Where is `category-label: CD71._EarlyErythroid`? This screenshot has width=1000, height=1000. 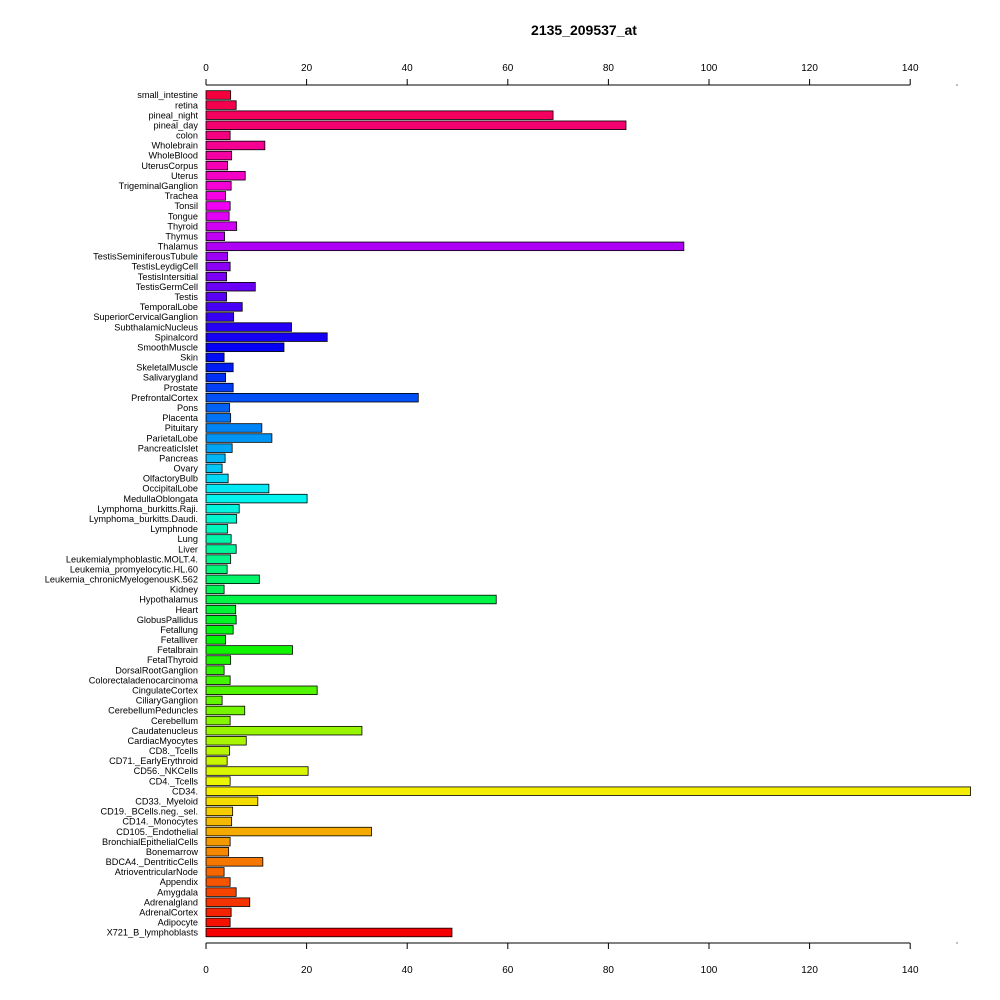
category-label: CD71._EarlyErythroid is located at coordinates (153, 761).